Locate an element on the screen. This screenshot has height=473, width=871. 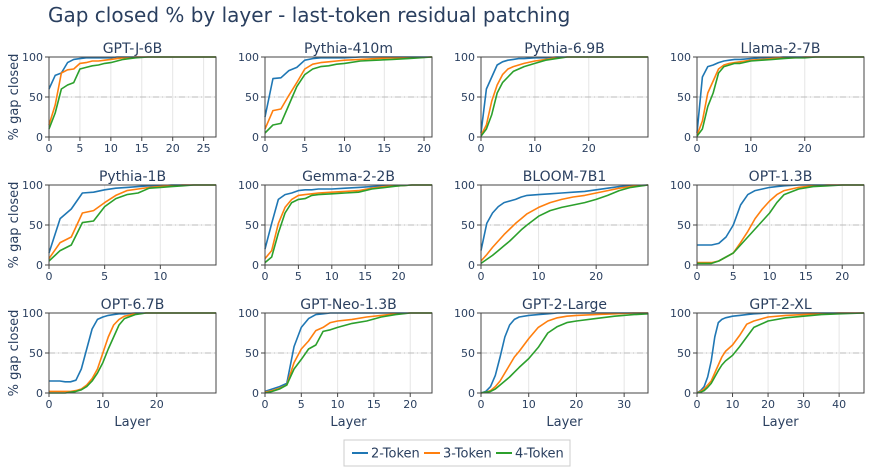
panel-gemma-2-2b: 0 5 10 15 20 0 50 100 Gemma-2-2B is located at coordinates (335, 226).